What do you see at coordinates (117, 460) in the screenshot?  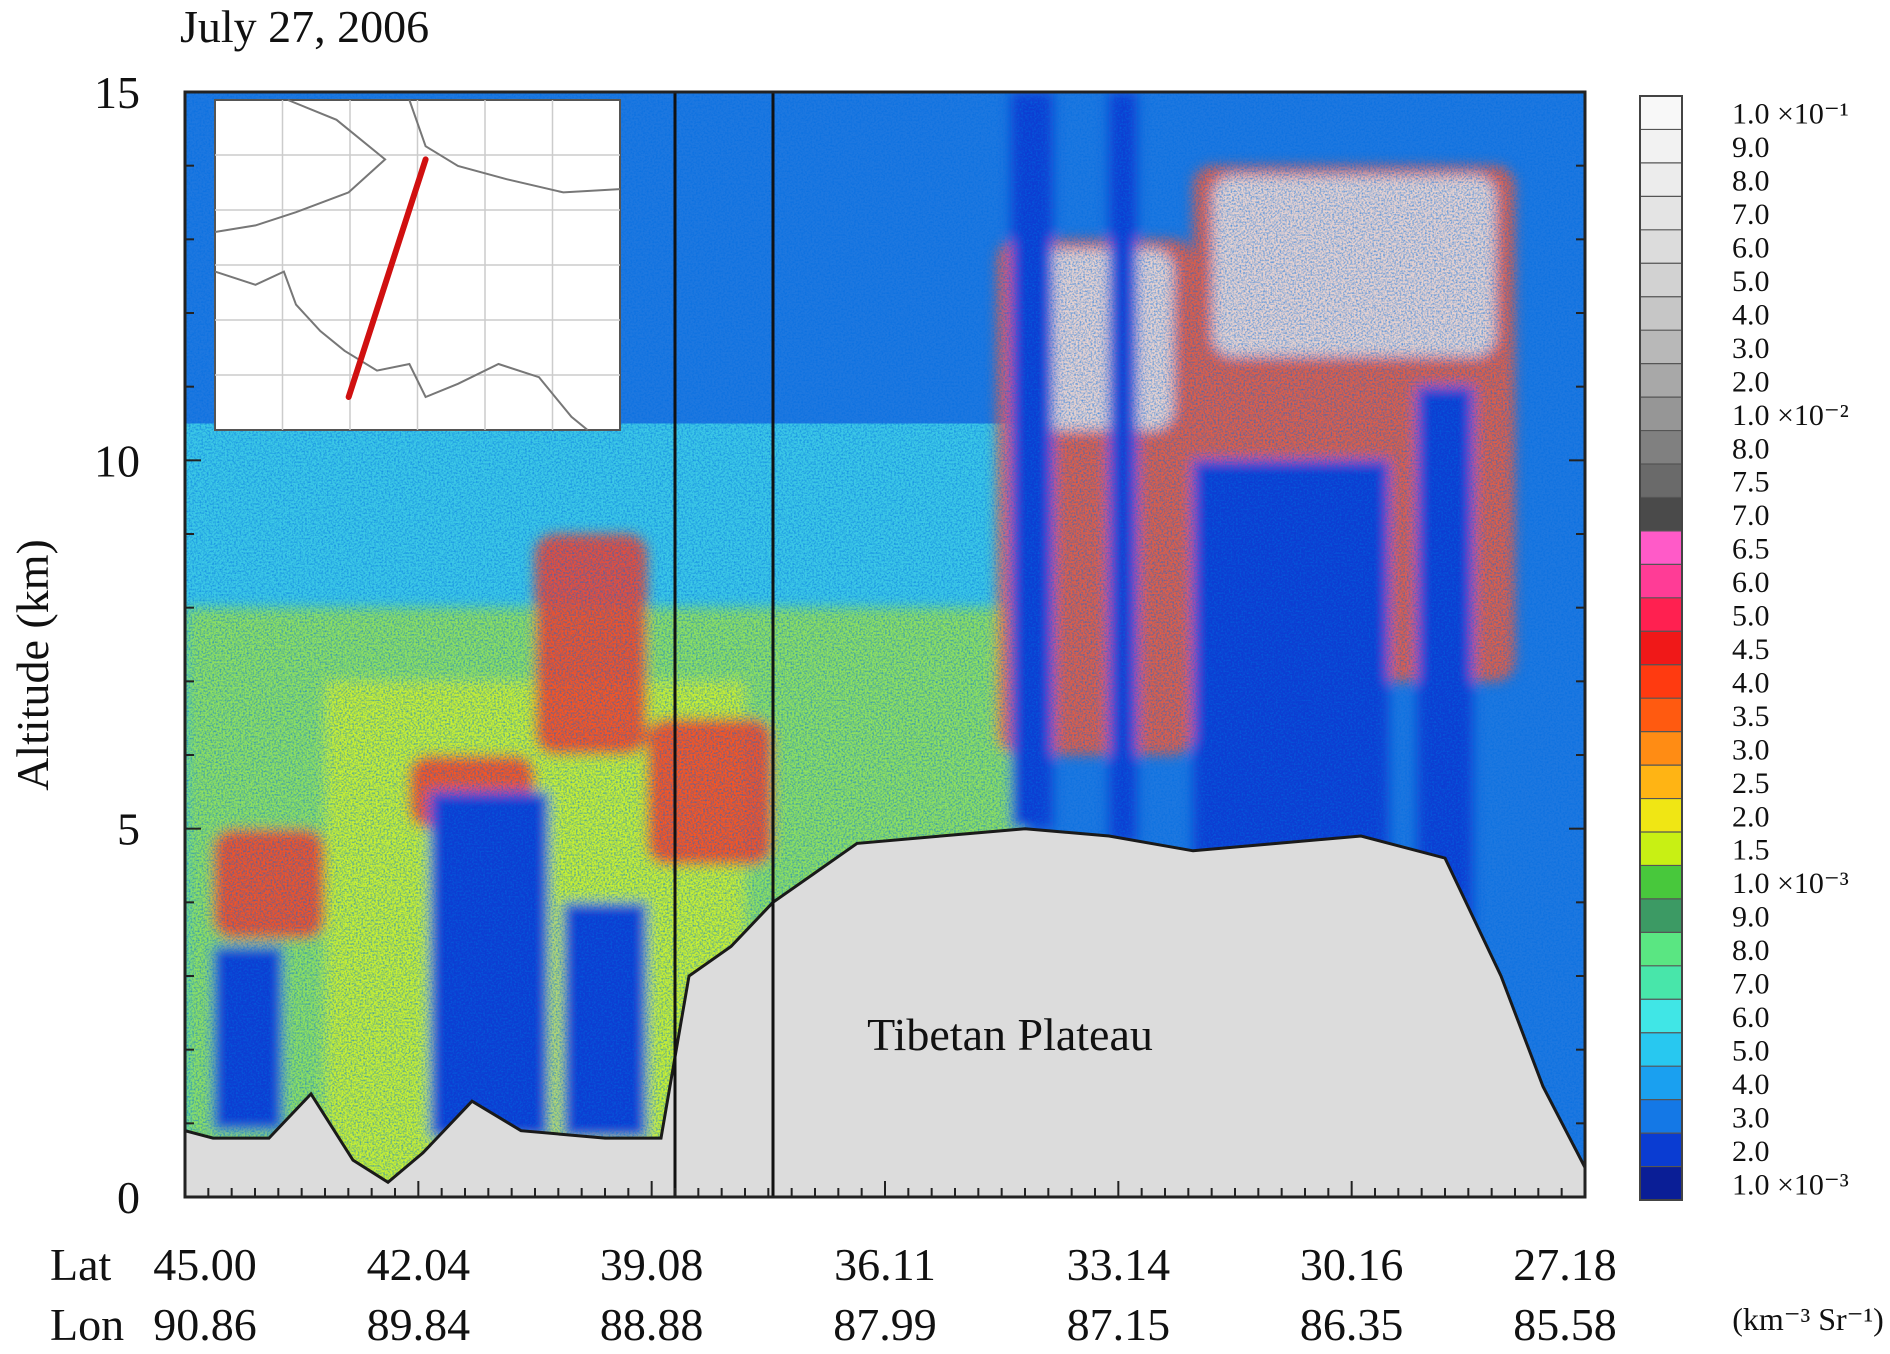 I see `y-tick-label: 10` at bounding box center [117, 460].